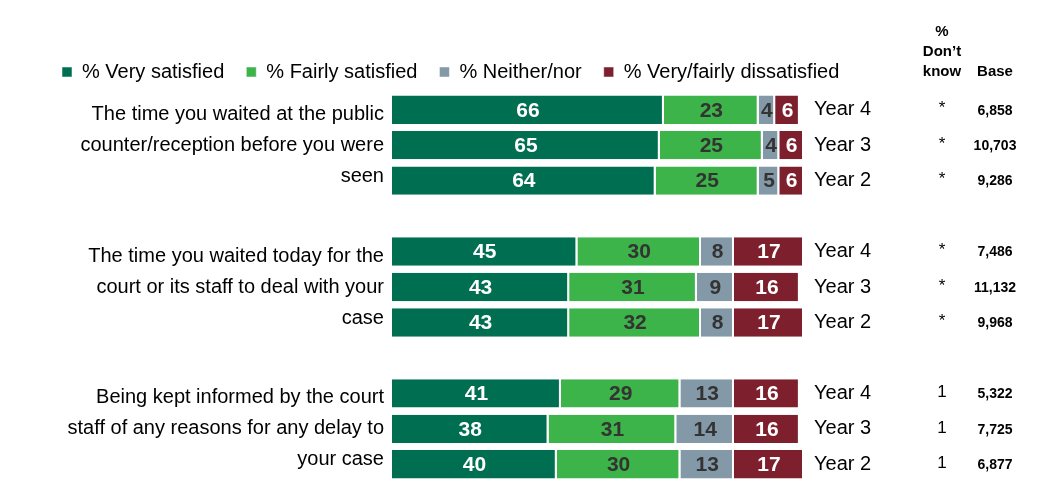 The image size is (1038, 504). Describe the element at coordinates (995, 464) in the screenshot. I see `text: 6,877` at that location.